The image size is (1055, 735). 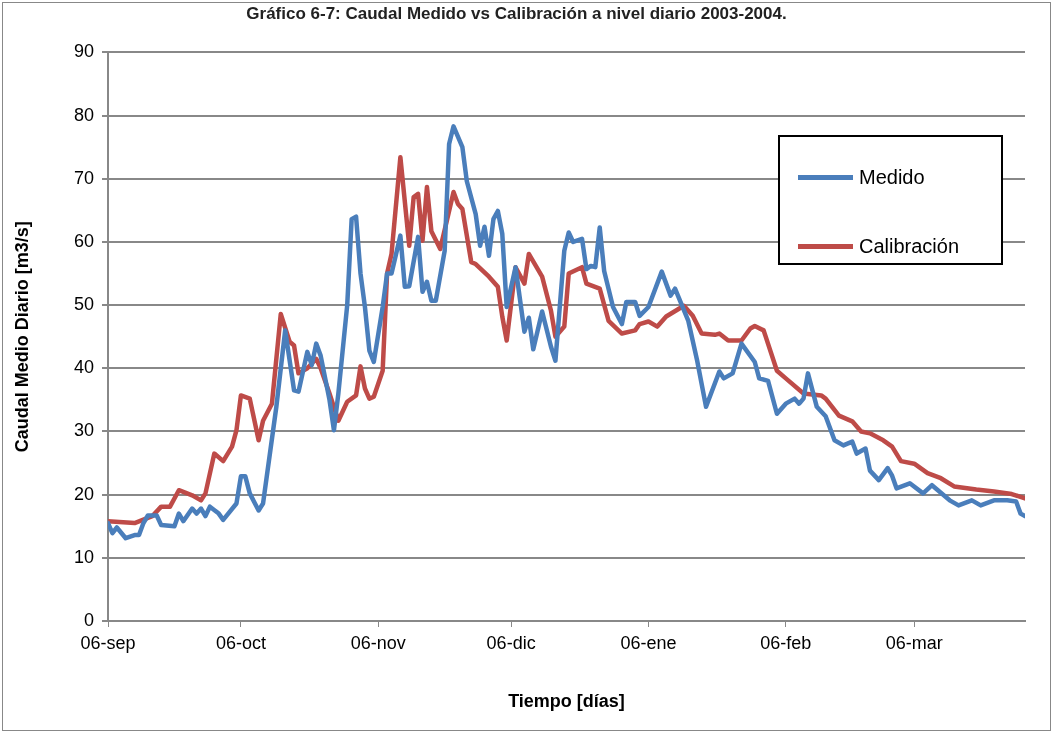 I want to click on y-axis-title: Caudal Medio Diario [m3/s], so click(x=21, y=337).